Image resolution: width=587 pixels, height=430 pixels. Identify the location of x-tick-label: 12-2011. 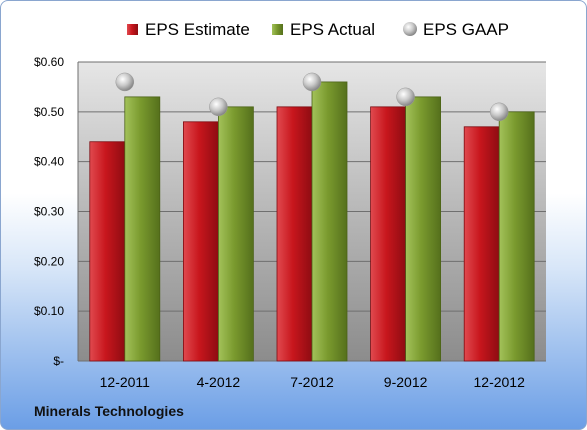
(125, 382).